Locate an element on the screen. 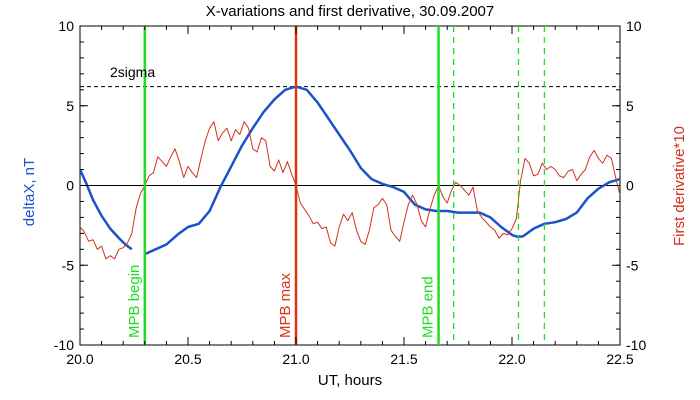 This screenshot has width=700, height=400. x-tick-label: 22.5 is located at coordinates (619, 359).